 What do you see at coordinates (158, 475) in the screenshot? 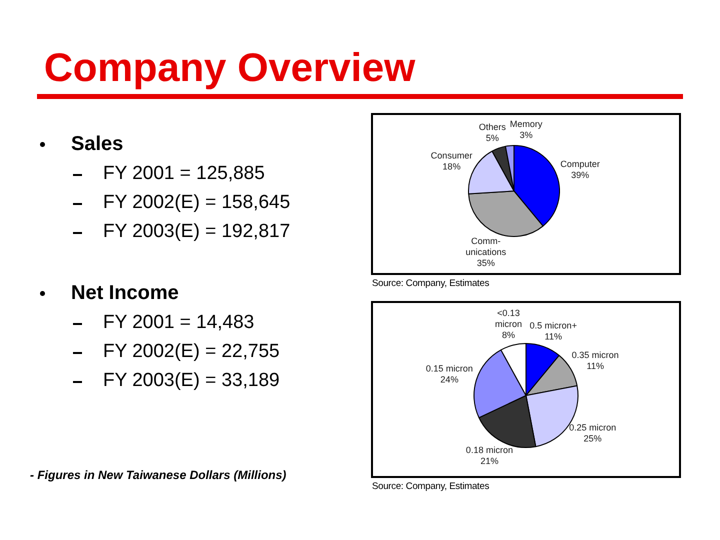
I see `text: - Figures in New Taiwanese Dollars (Millions)` at bounding box center [158, 475].